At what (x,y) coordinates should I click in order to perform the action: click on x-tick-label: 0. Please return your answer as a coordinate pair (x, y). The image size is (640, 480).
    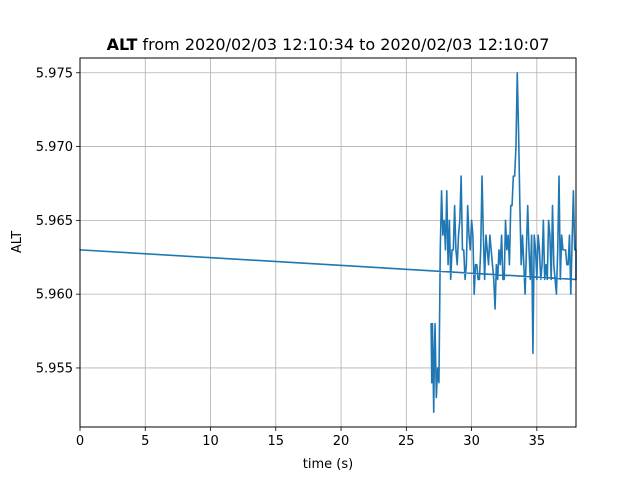
    Looking at the image, I should click on (80, 441).